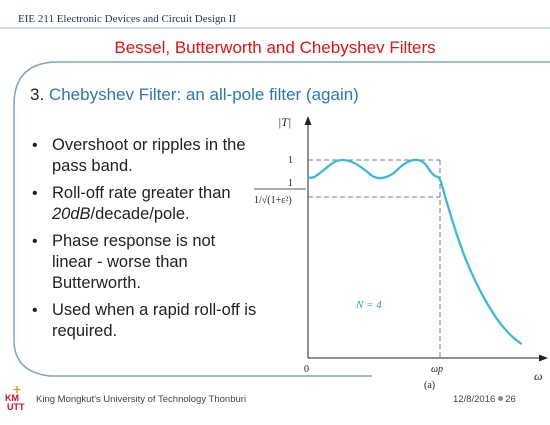 This screenshot has width=550, height=425. Describe the element at coordinates (140, 214) in the screenshot. I see `bullet-text-post: /decade/pole.` at that location.